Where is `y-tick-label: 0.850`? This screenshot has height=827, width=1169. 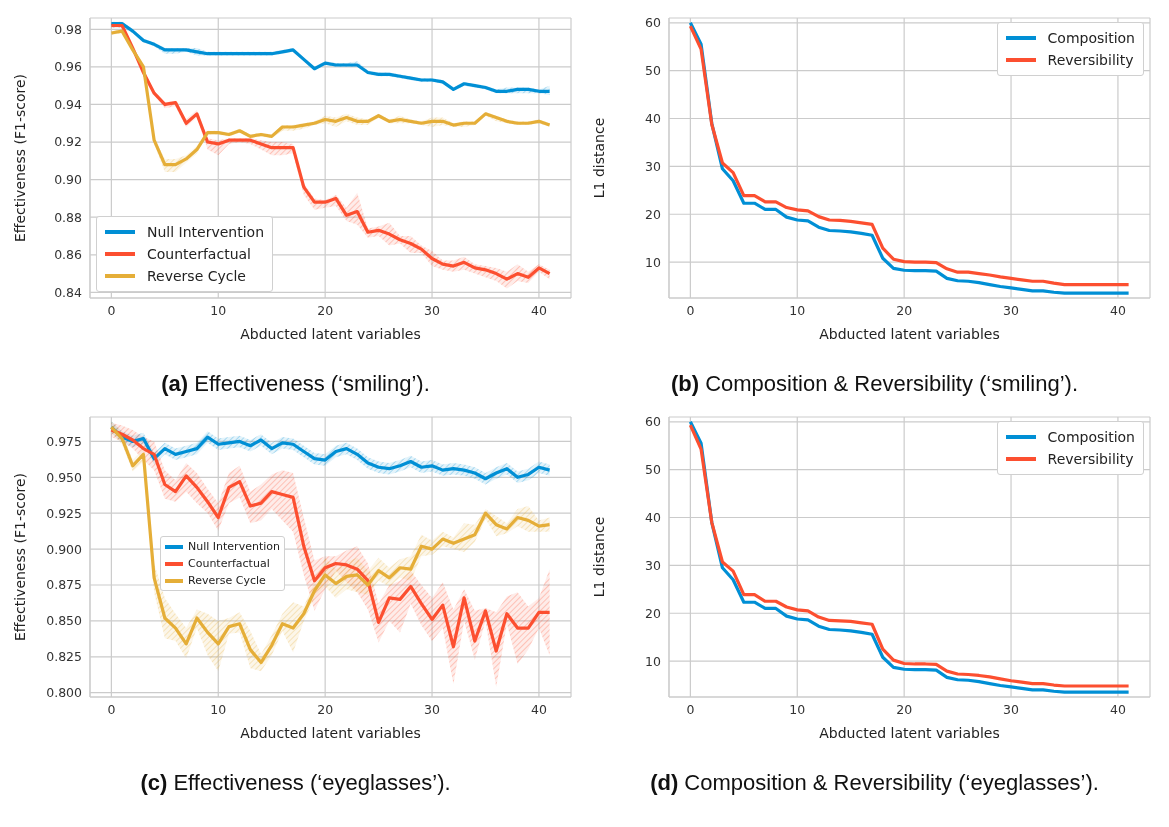
y-tick-label: 0.850 is located at coordinates (64, 621).